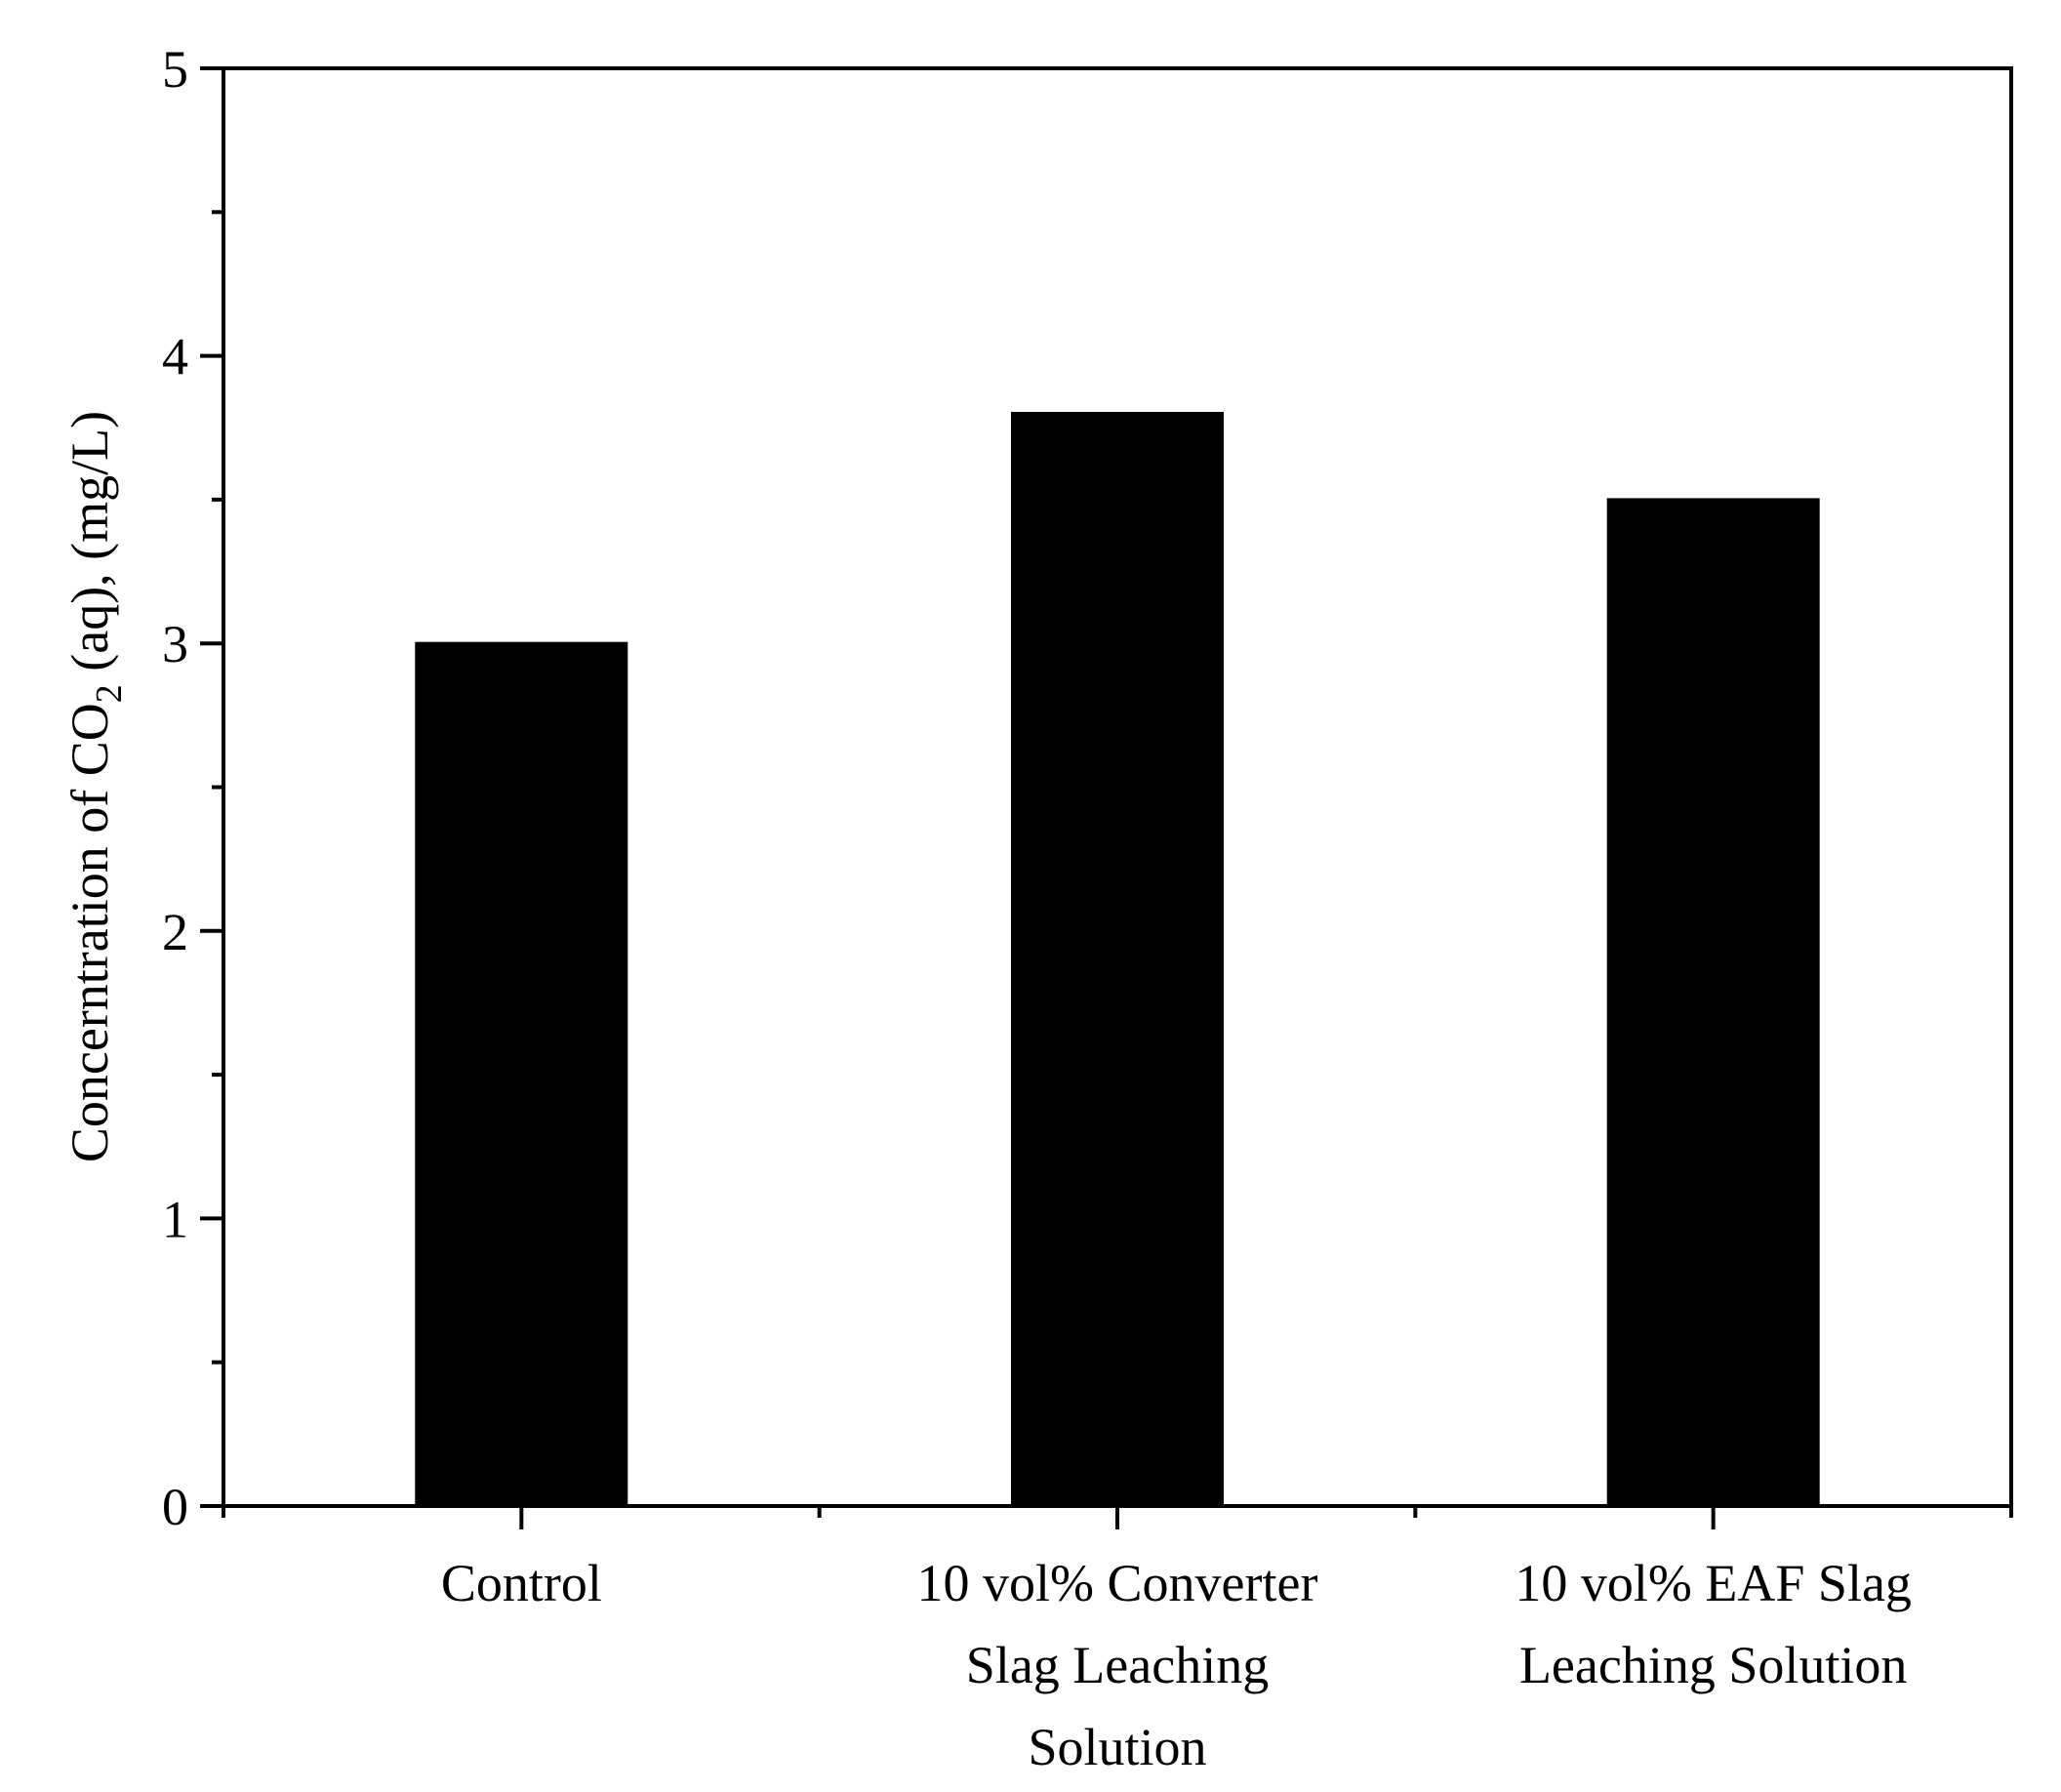  Describe the element at coordinates (1713, 1665) in the screenshot. I see `x-category-label: Leaching Solution` at that location.